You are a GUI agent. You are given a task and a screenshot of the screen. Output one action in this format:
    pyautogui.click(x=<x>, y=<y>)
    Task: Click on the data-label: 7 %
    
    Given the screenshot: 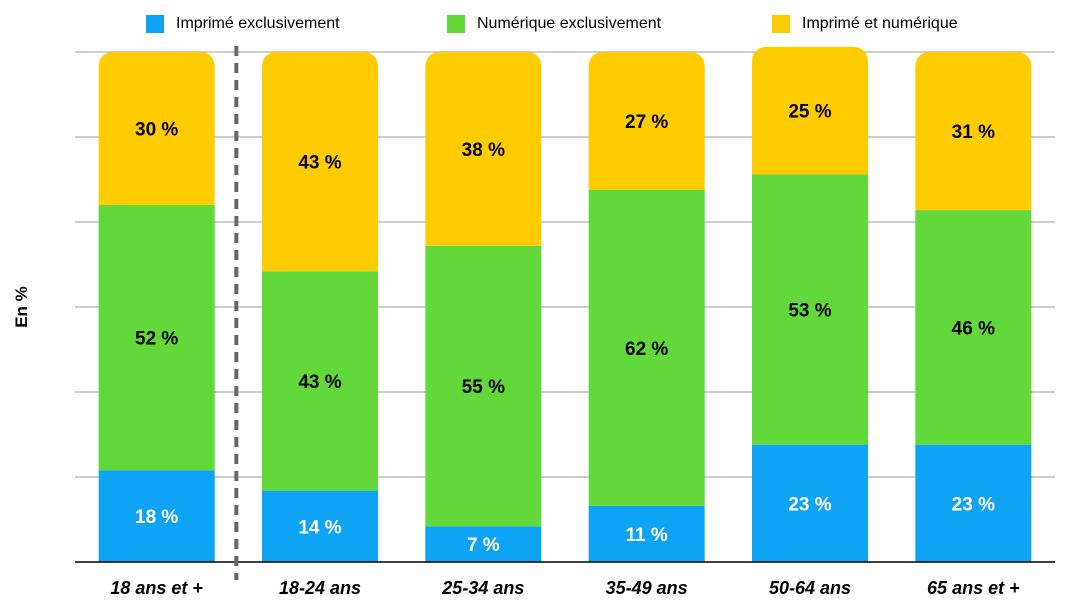 What is the action you would take?
    pyautogui.click(x=483, y=545)
    